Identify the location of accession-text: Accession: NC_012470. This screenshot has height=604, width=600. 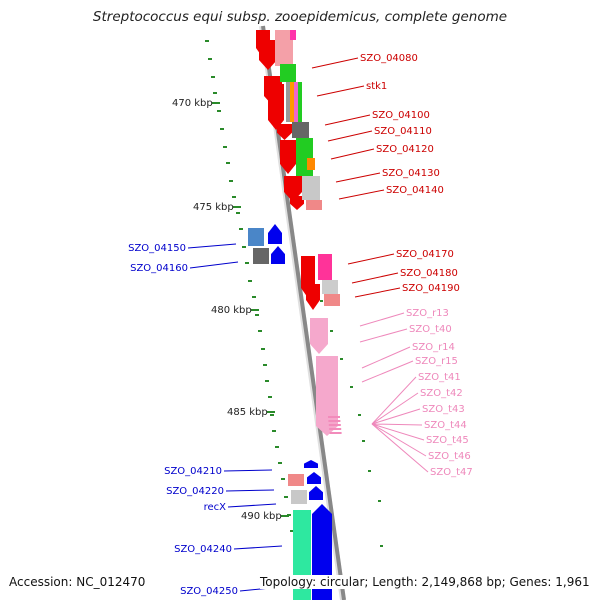
(77, 582).